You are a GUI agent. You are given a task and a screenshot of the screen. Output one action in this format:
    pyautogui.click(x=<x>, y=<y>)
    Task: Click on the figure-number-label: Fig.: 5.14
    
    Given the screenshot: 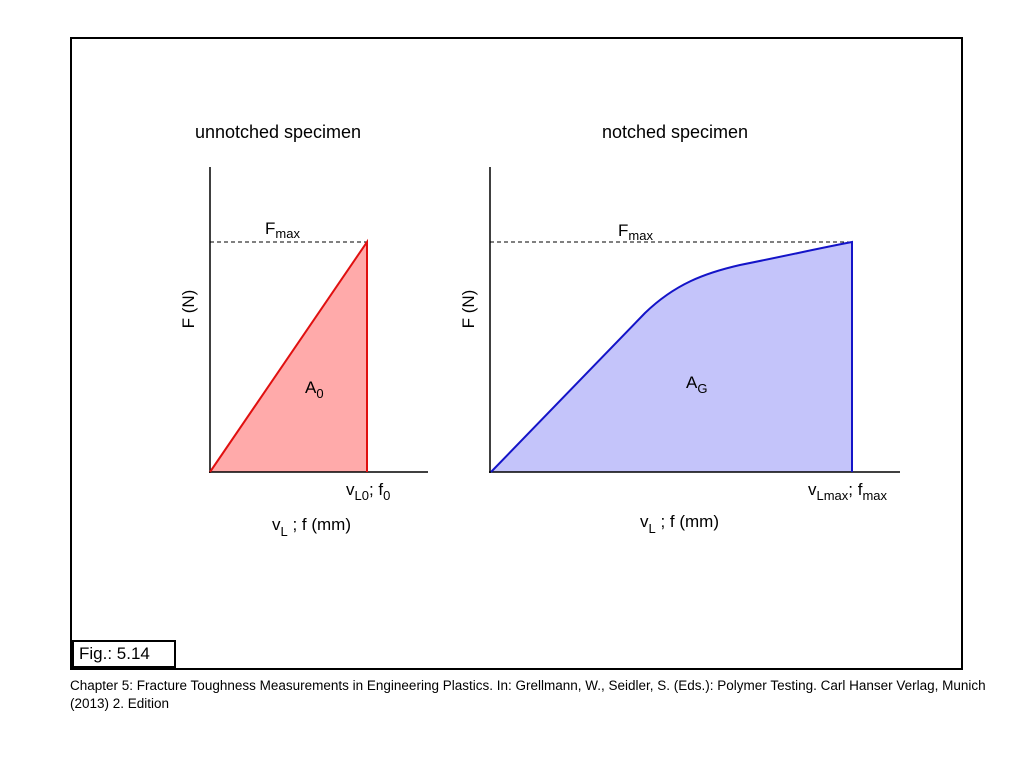 What is the action you would take?
    pyautogui.click(x=124, y=654)
    